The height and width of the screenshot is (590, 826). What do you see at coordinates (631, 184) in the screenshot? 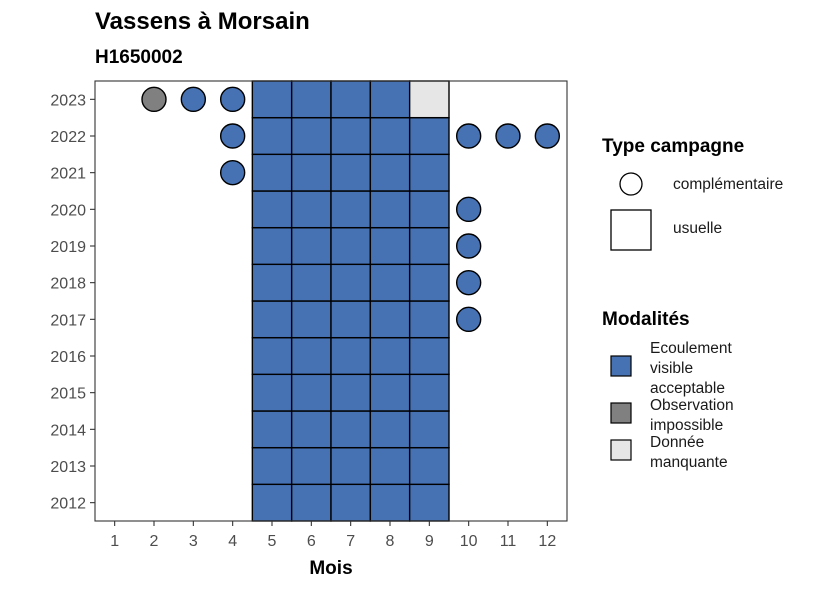
I see `legend-circle-key` at bounding box center [631, 184].